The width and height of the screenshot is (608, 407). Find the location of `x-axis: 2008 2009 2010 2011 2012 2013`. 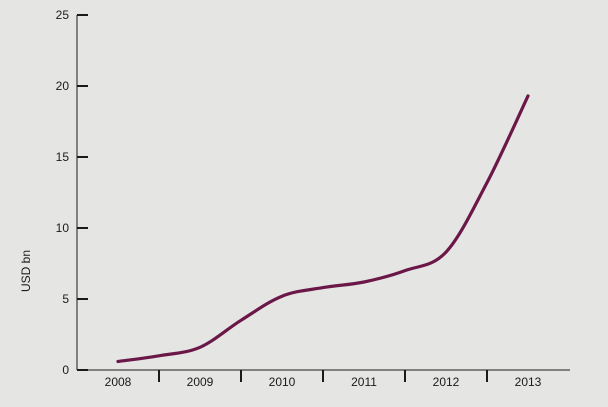

x-axis: 2008 2009 2010 2011 2012 2013 is located at coordinates (323, 379).